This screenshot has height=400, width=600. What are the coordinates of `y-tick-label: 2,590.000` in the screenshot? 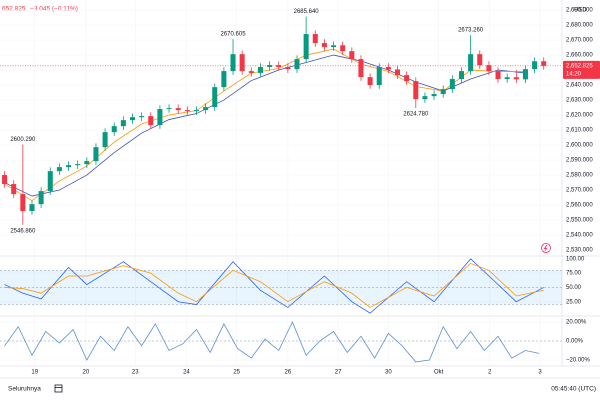 It's located at (579, 161).